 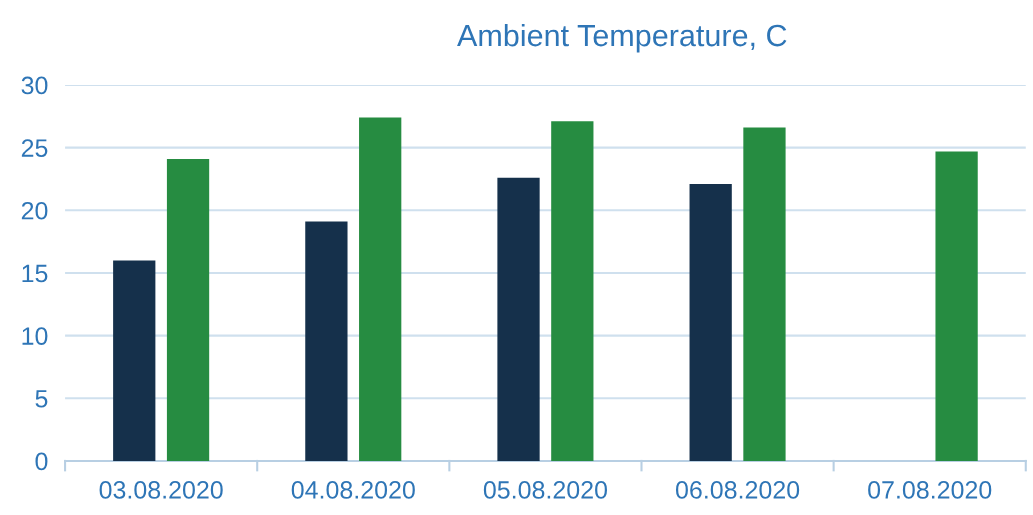 What do you see at coordinates (34, 85) in the screenshot?
I see `y-tick-label: 30` at bounding box center [34, 85].